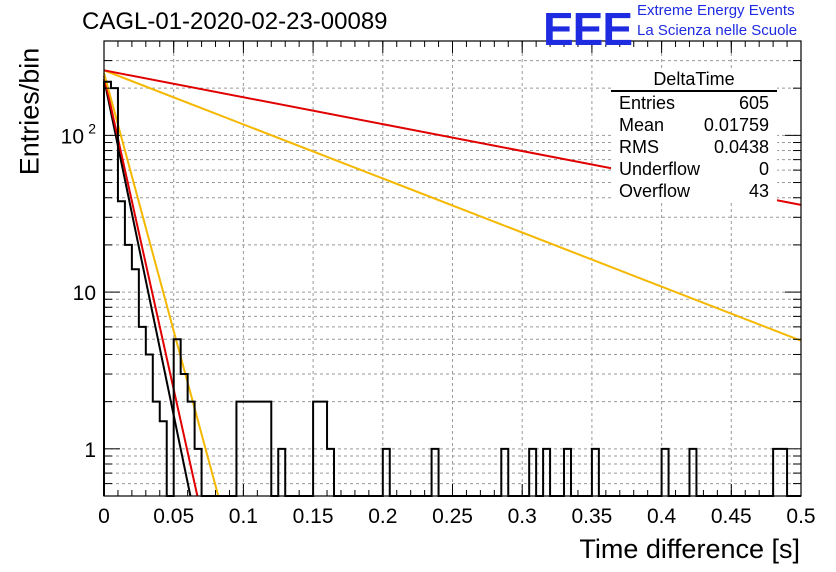 The height and width of the screenshot is (572, 836). I want to click on x-tick-label: 0, so click(104, 516).